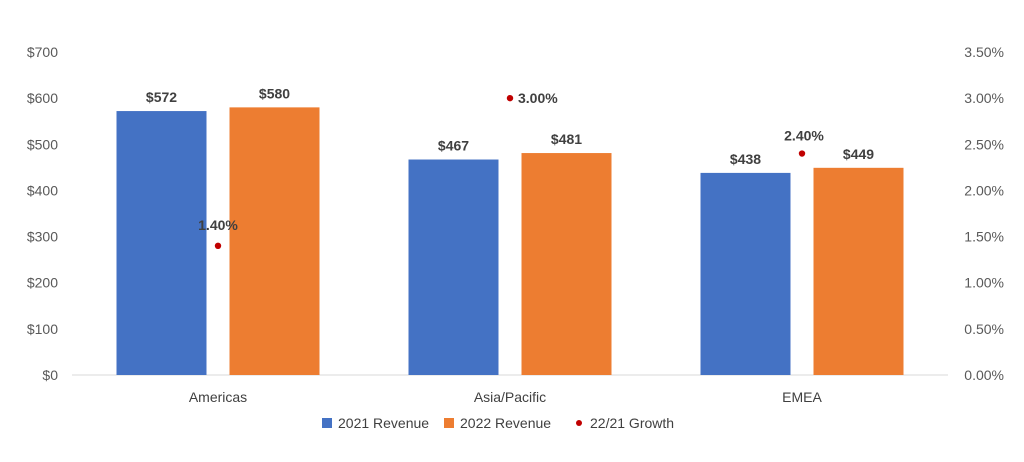  I want to click on bar-data-label: $481, so click(566, 139).